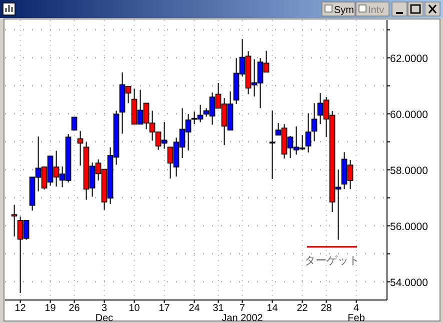  I want to click on x-tick-label: 31, so click(218, 308).